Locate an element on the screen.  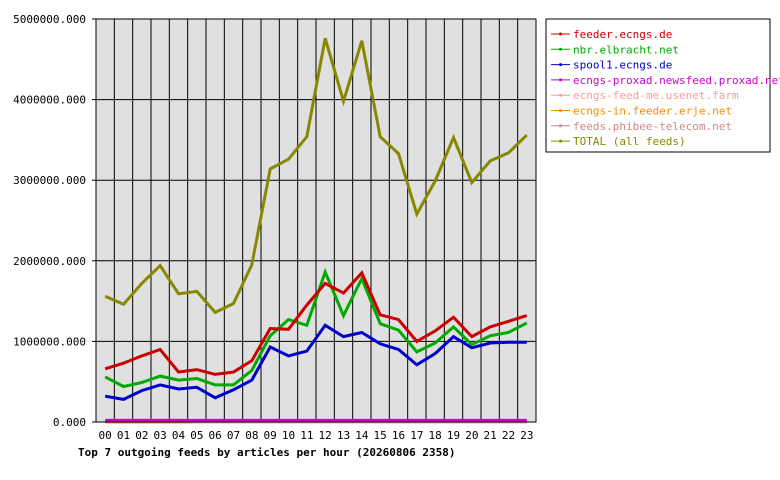
y-tick-label: 5000000.000 is located at coordinates (49, 19).